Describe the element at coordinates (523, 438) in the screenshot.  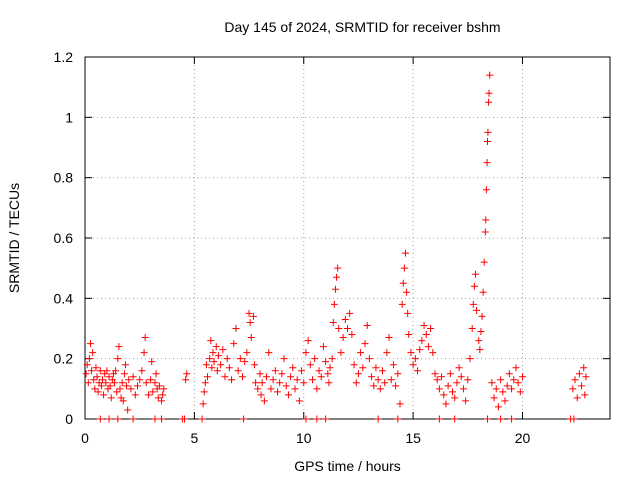
I see `x-tick-label: 20` at that location.